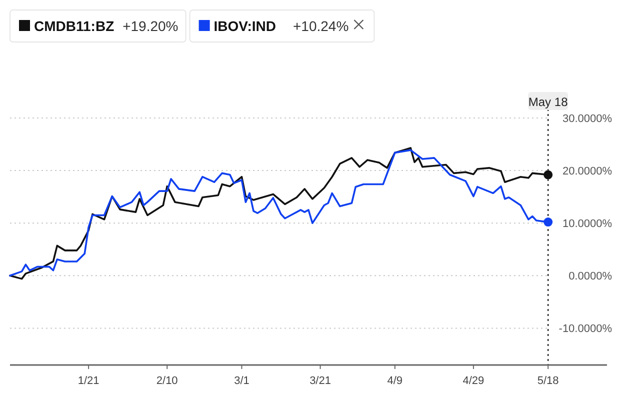 This screenshot has width=628, height=399. What do you see at coordinates (74, 26) in the screenshot?
I see `legend-label: CMDB11:BZ` at bounding box center [74, 26].